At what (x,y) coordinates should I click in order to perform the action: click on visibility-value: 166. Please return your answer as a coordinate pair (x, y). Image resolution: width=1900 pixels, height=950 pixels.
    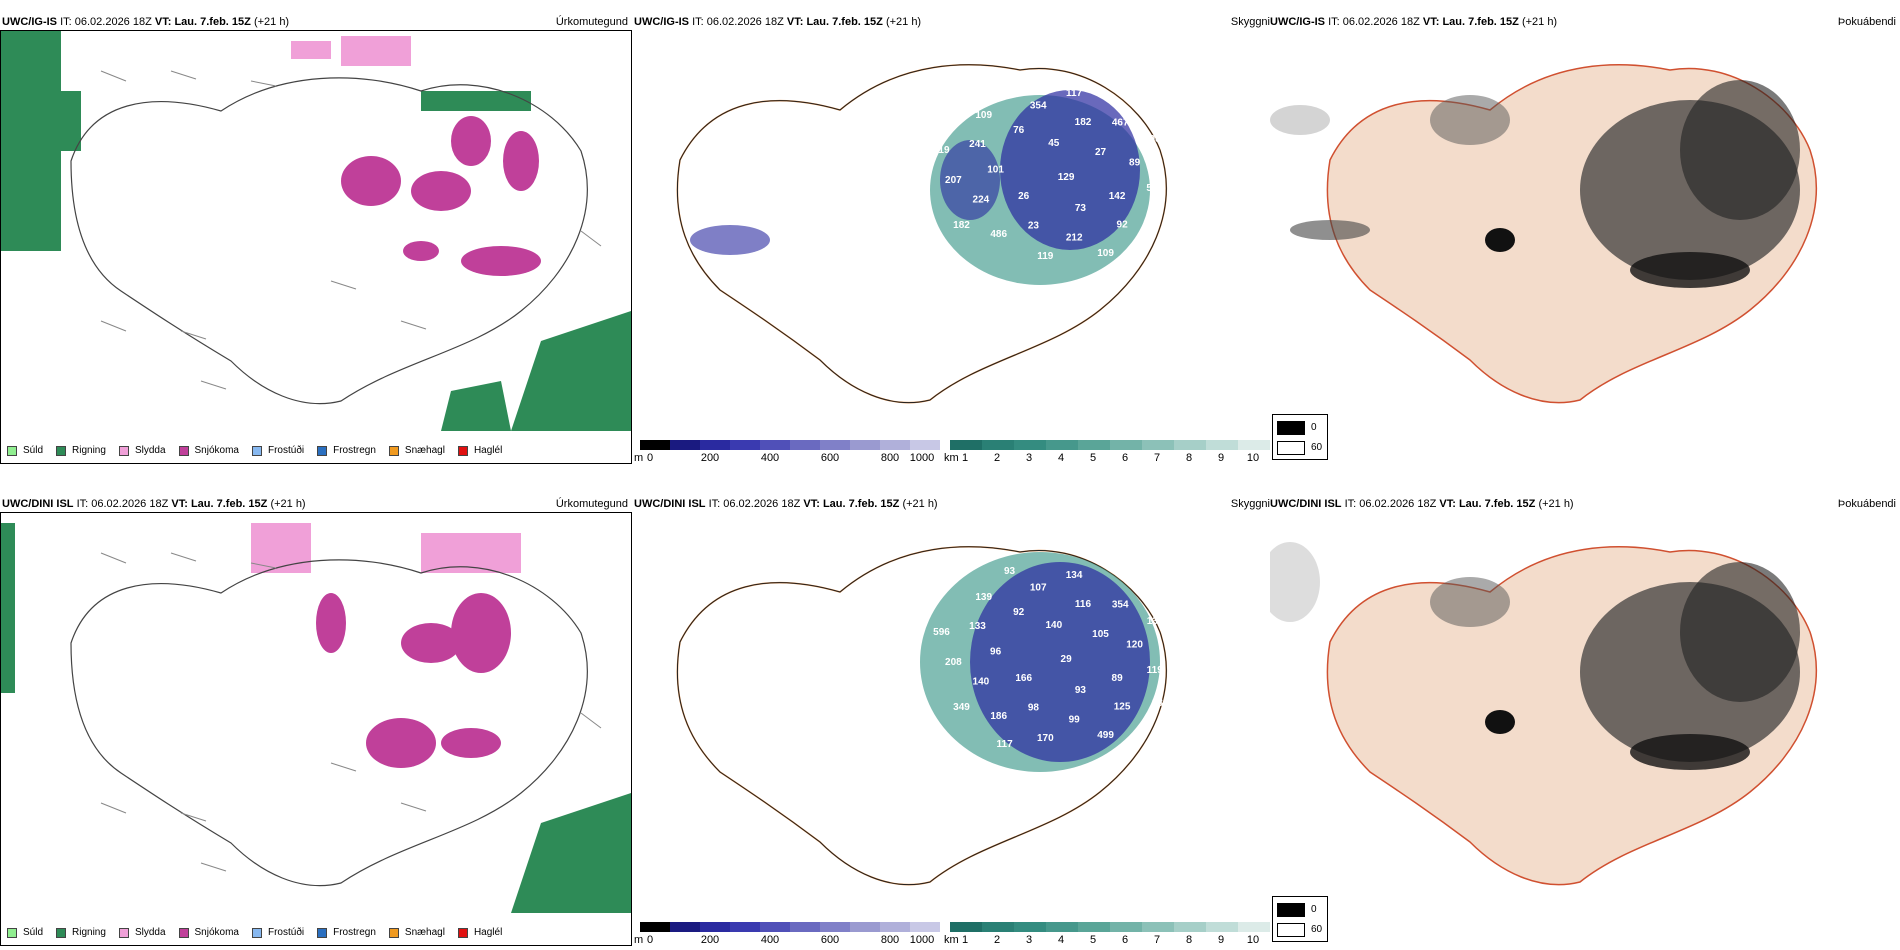
    Looking at the image, I should click on (1023, 678).